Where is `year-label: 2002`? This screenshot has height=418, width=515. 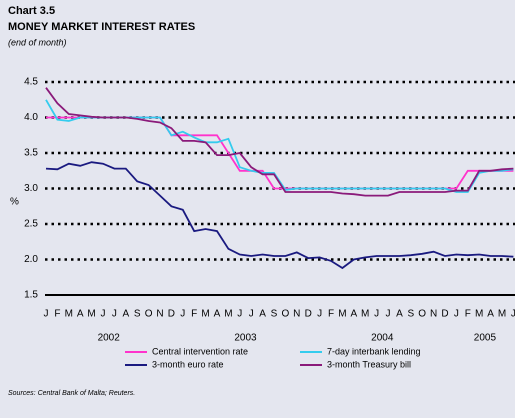
year-label: 2002 is located at coordinates (109, 338).